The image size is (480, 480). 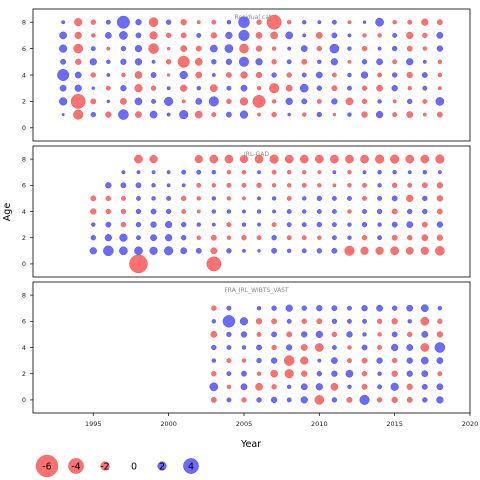 What do you see at coordinates (394, 424) in the screenshot?
I see `x-tick-label: 2015` at bounding box center [394, 424].